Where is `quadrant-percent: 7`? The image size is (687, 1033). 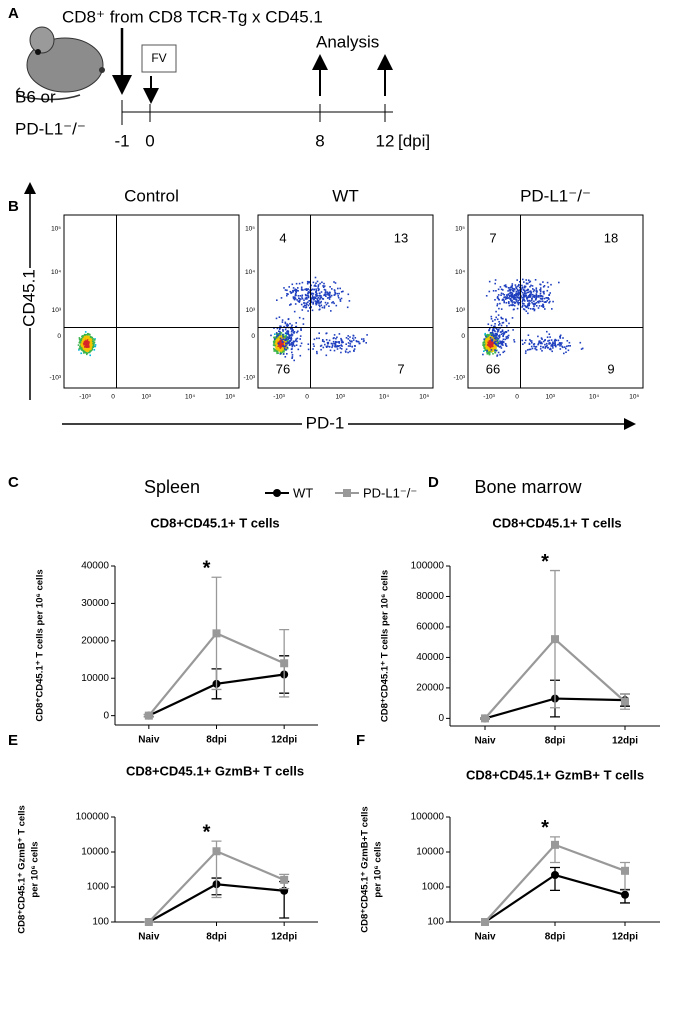 quadrant-percent: 7 is located at coordinates (492, 237).